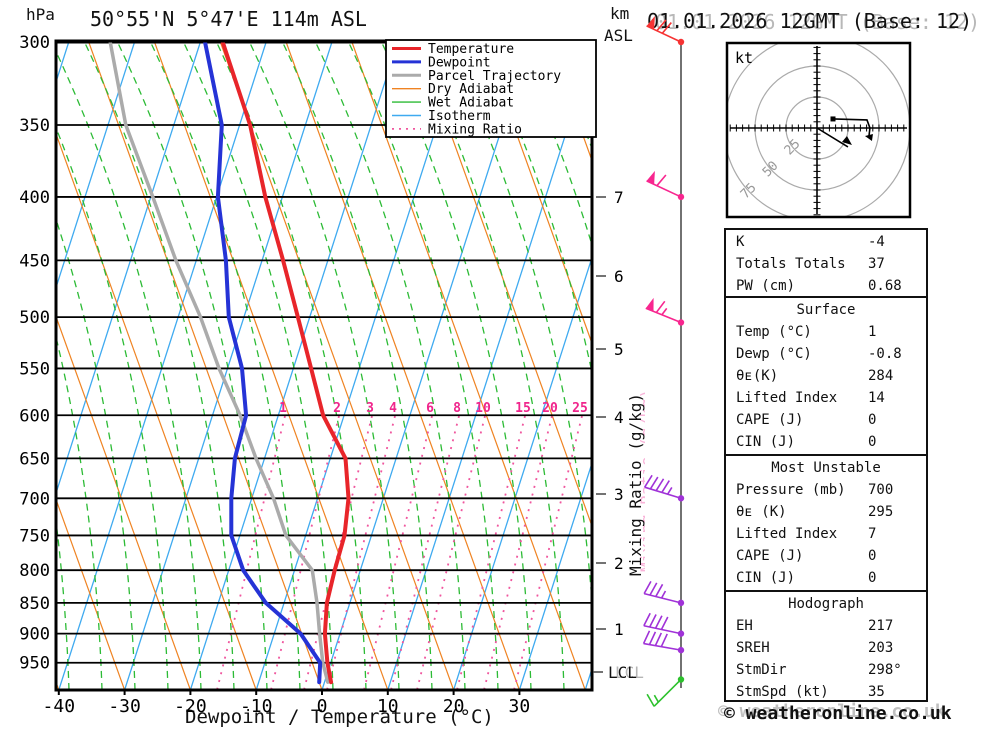  I want to click on mixing-ratio-value: 4, so click(393, 408).